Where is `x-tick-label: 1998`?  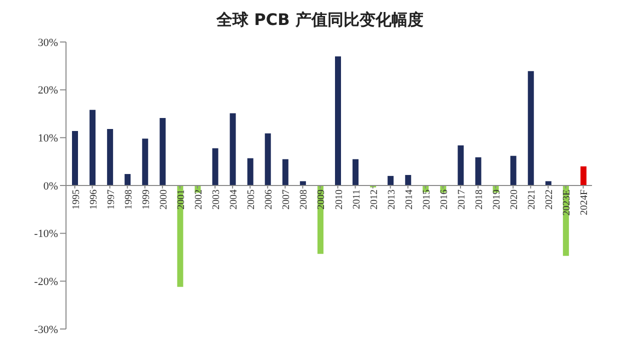
x-tick-label: 1998 is located at coordinates (128, 200).